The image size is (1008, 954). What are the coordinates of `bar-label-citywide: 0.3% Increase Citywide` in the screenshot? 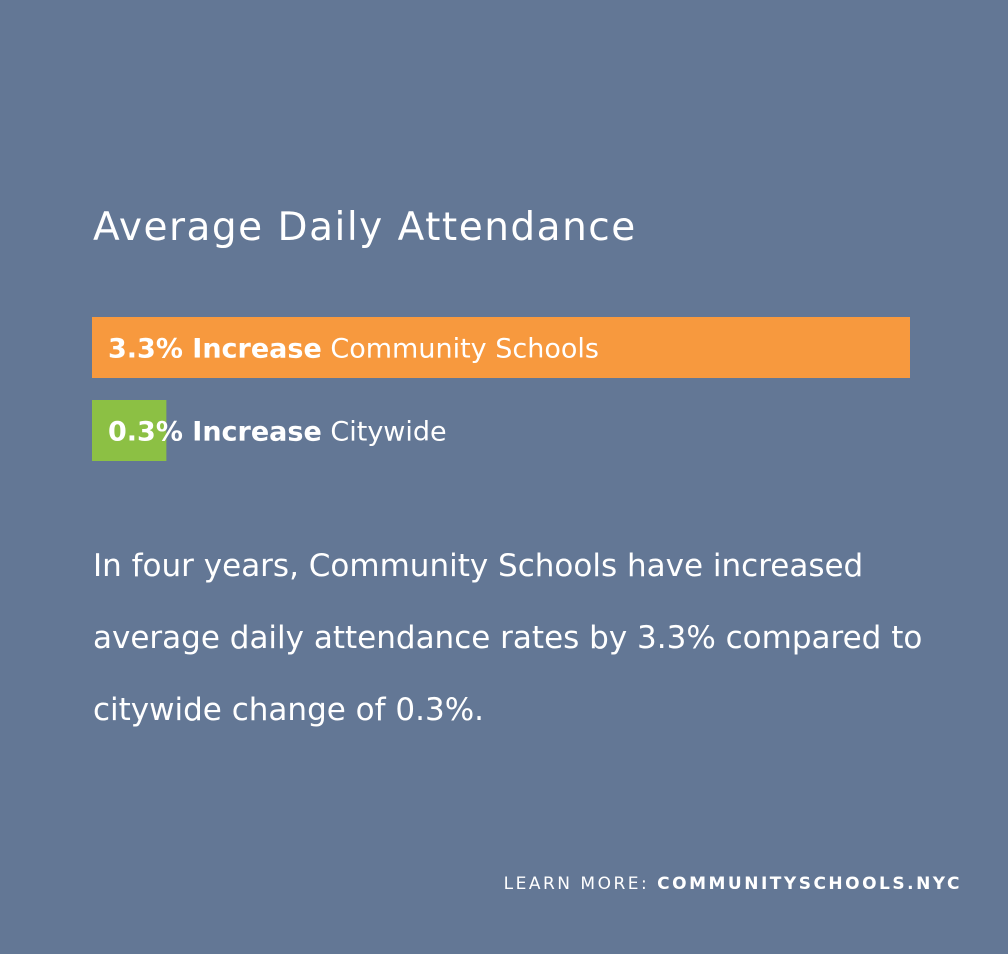 It's located at (277, 432).